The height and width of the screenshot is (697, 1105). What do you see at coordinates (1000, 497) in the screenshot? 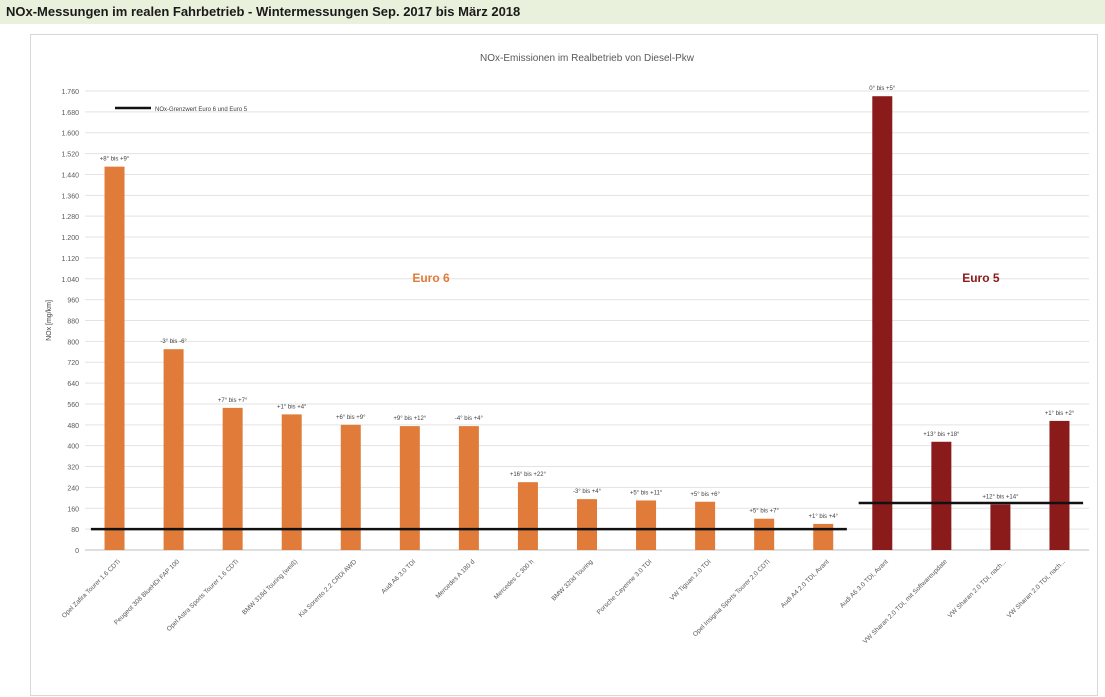
I see `data-label: +12° bis +14°` at bounding box center [1000, 497].